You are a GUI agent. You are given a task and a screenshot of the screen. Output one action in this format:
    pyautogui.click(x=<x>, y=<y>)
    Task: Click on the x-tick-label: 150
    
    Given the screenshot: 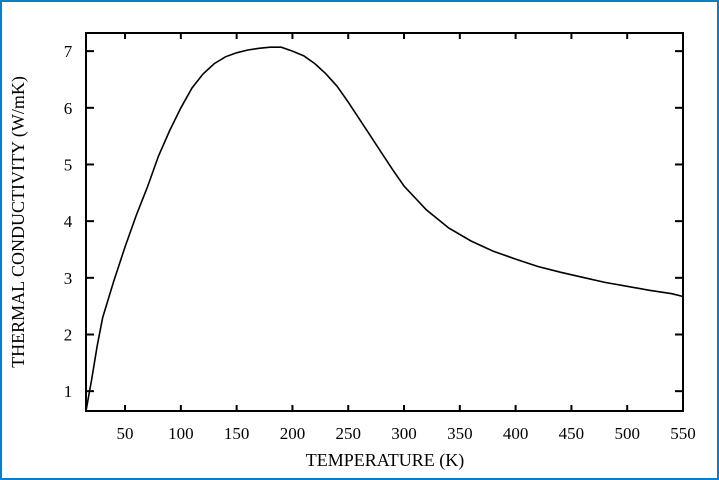 What is the action you would take?
    pyautogui.click(x=237, y=433)
    